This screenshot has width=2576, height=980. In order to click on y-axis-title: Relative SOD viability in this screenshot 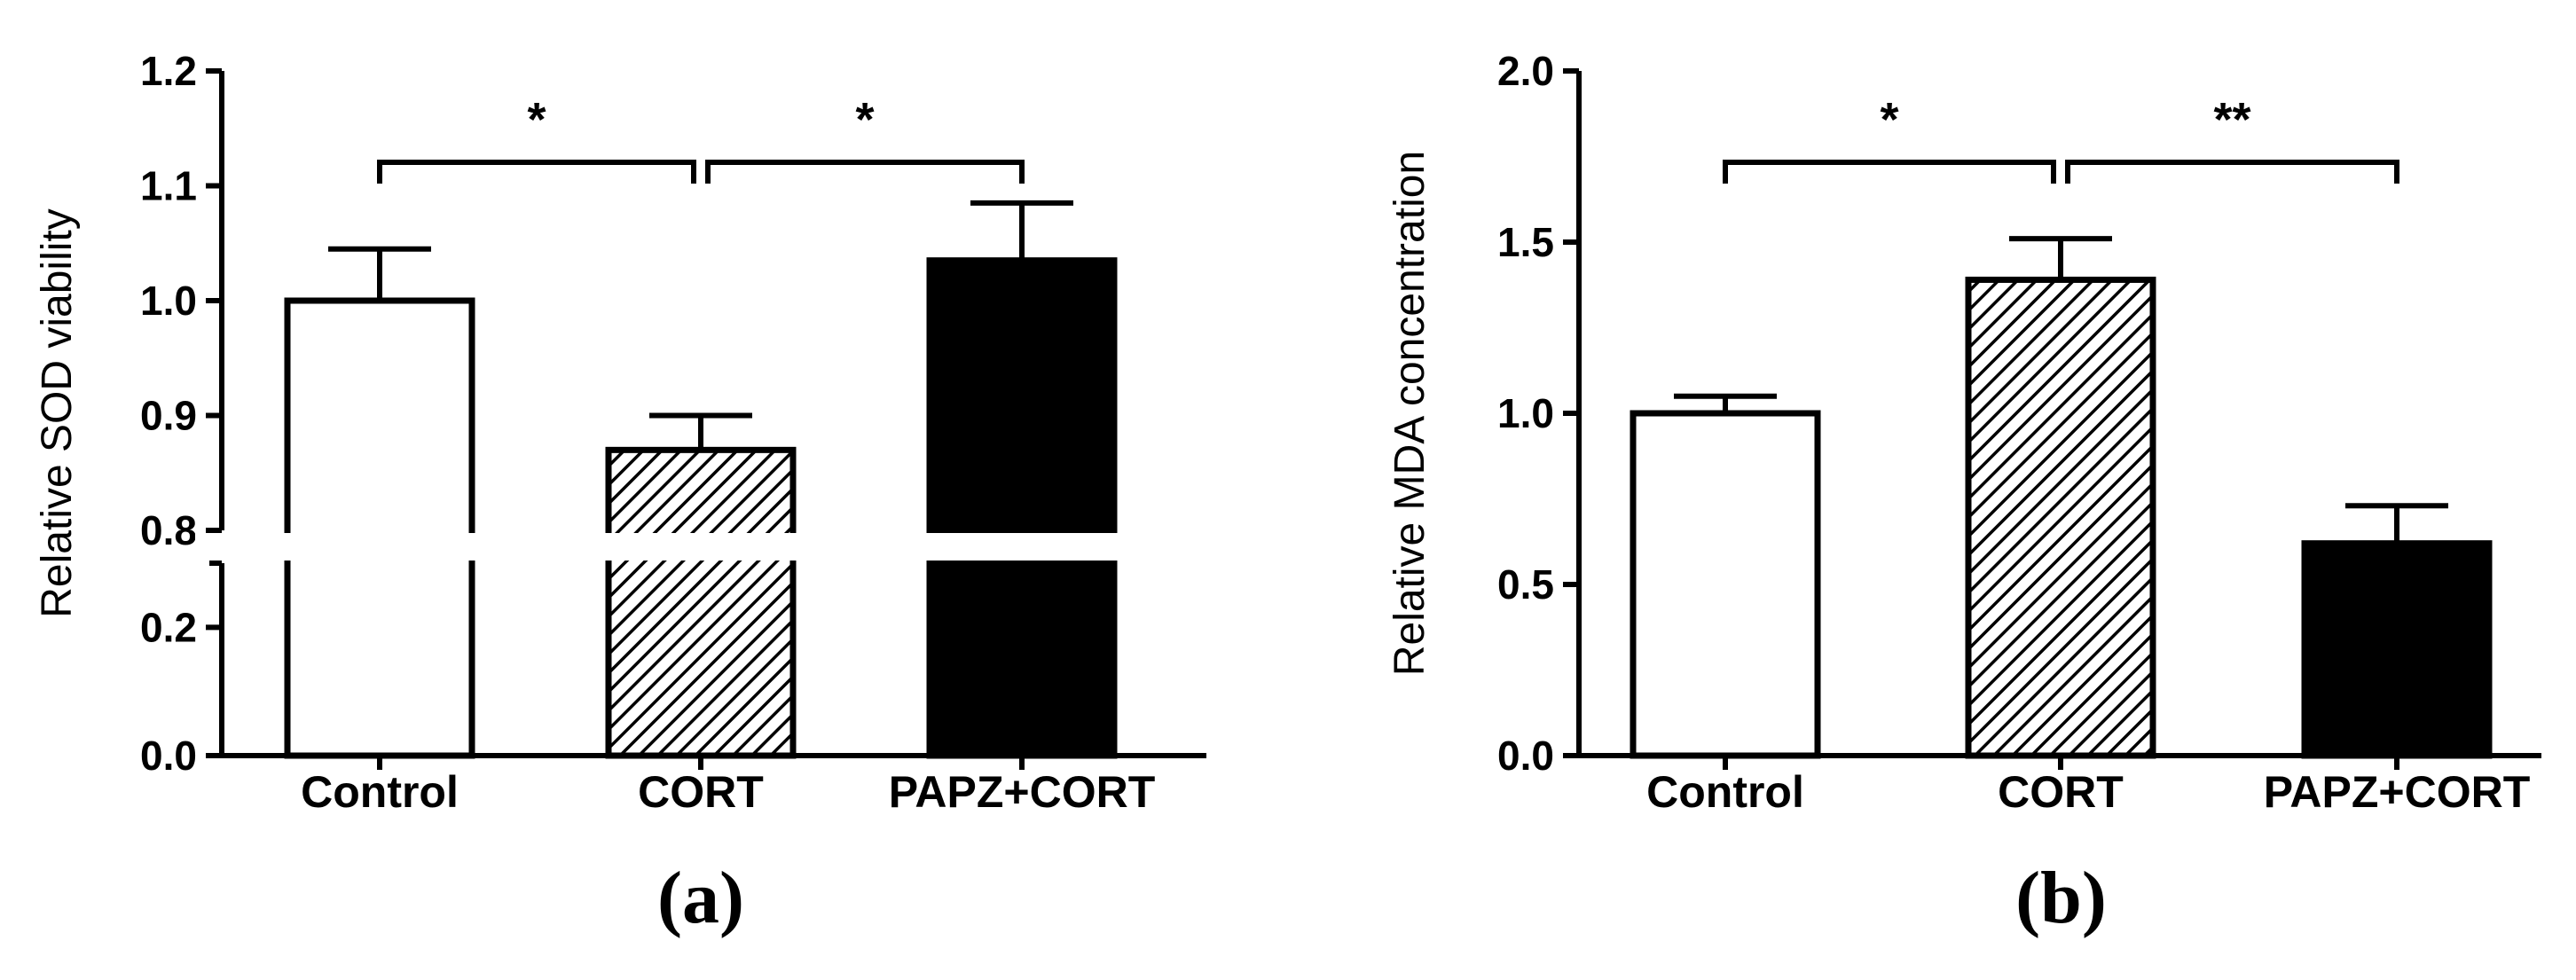, I will do `click(57, 413)`.